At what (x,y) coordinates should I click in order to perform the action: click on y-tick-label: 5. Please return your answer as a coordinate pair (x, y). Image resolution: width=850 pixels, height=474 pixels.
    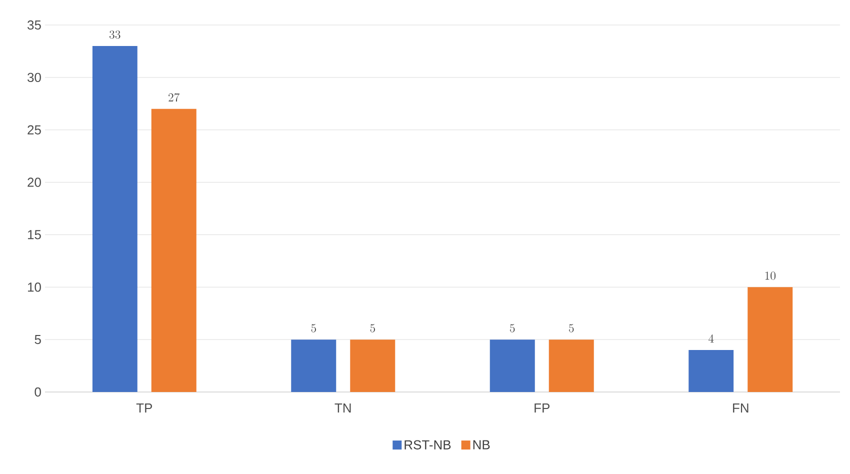
    Looking at the image, I should click on (37, 339).